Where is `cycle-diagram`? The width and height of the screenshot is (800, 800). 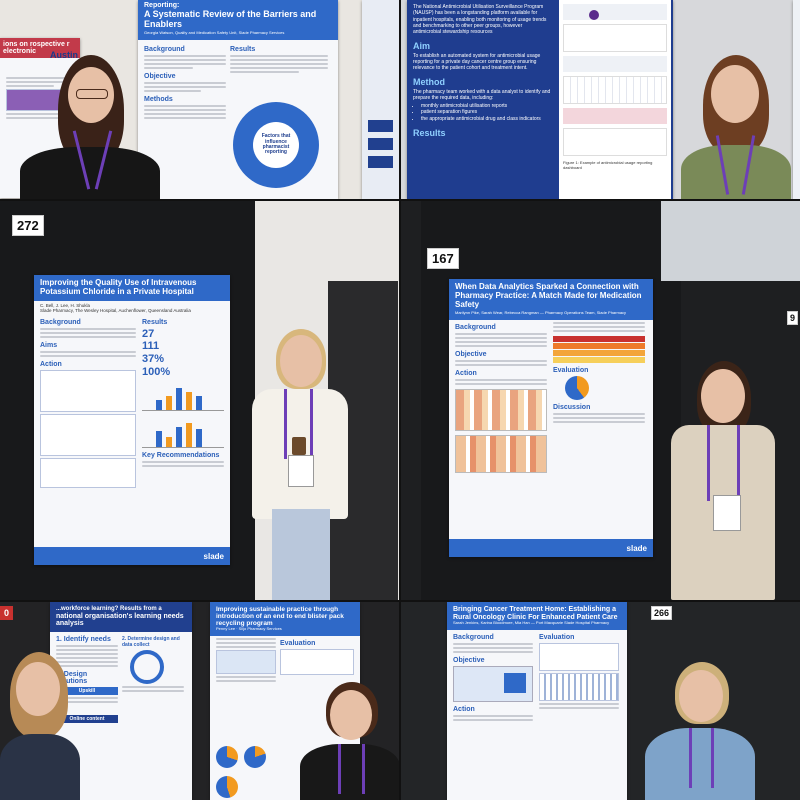
cycle-diagram is located at coordinates (147, 666).